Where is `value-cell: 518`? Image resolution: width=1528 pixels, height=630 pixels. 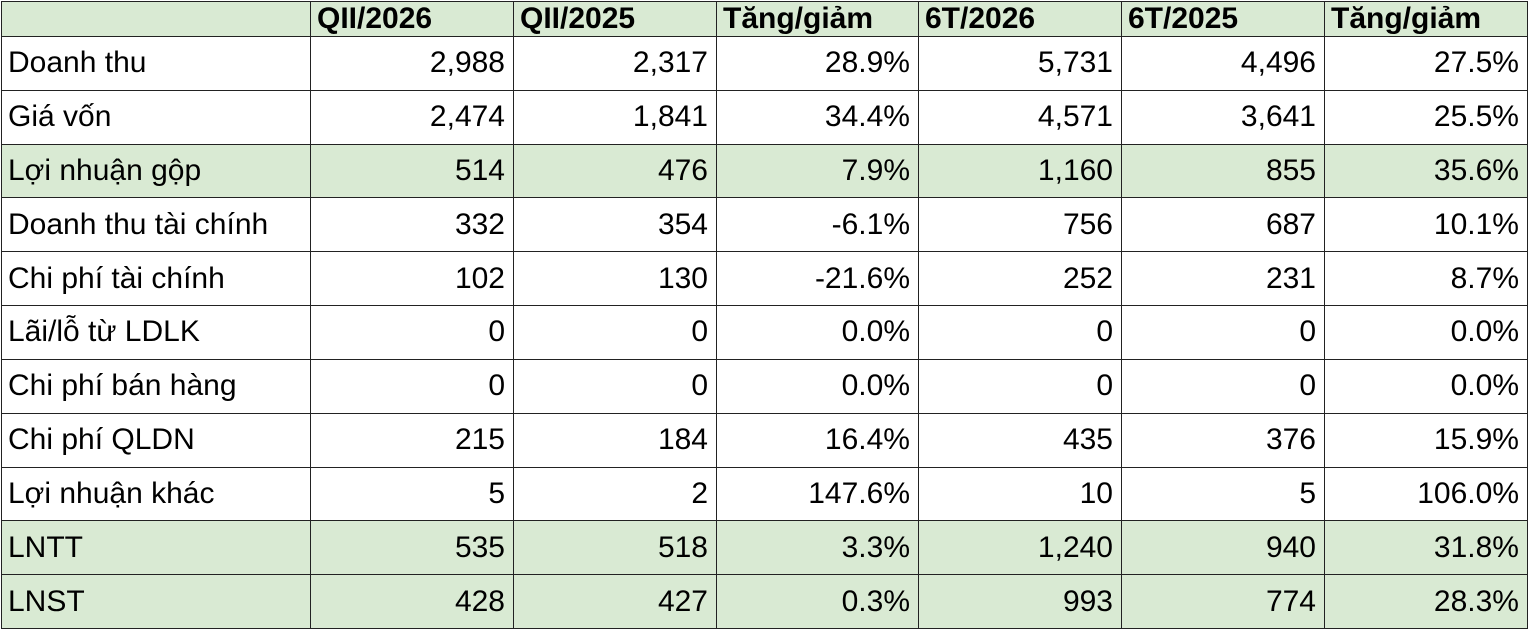
value-cell: 518 is located at coordinates (615, 548).